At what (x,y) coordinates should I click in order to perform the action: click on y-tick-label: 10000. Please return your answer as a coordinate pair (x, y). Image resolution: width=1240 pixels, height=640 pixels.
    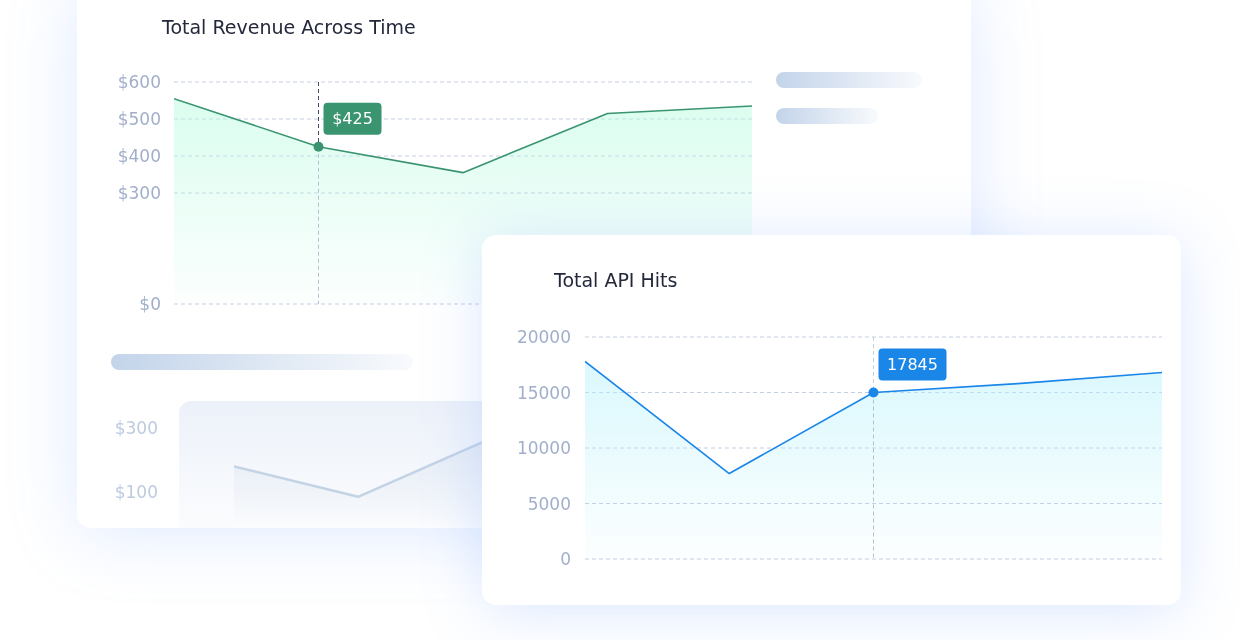
    Looking at the image, I should click on (543, 448).